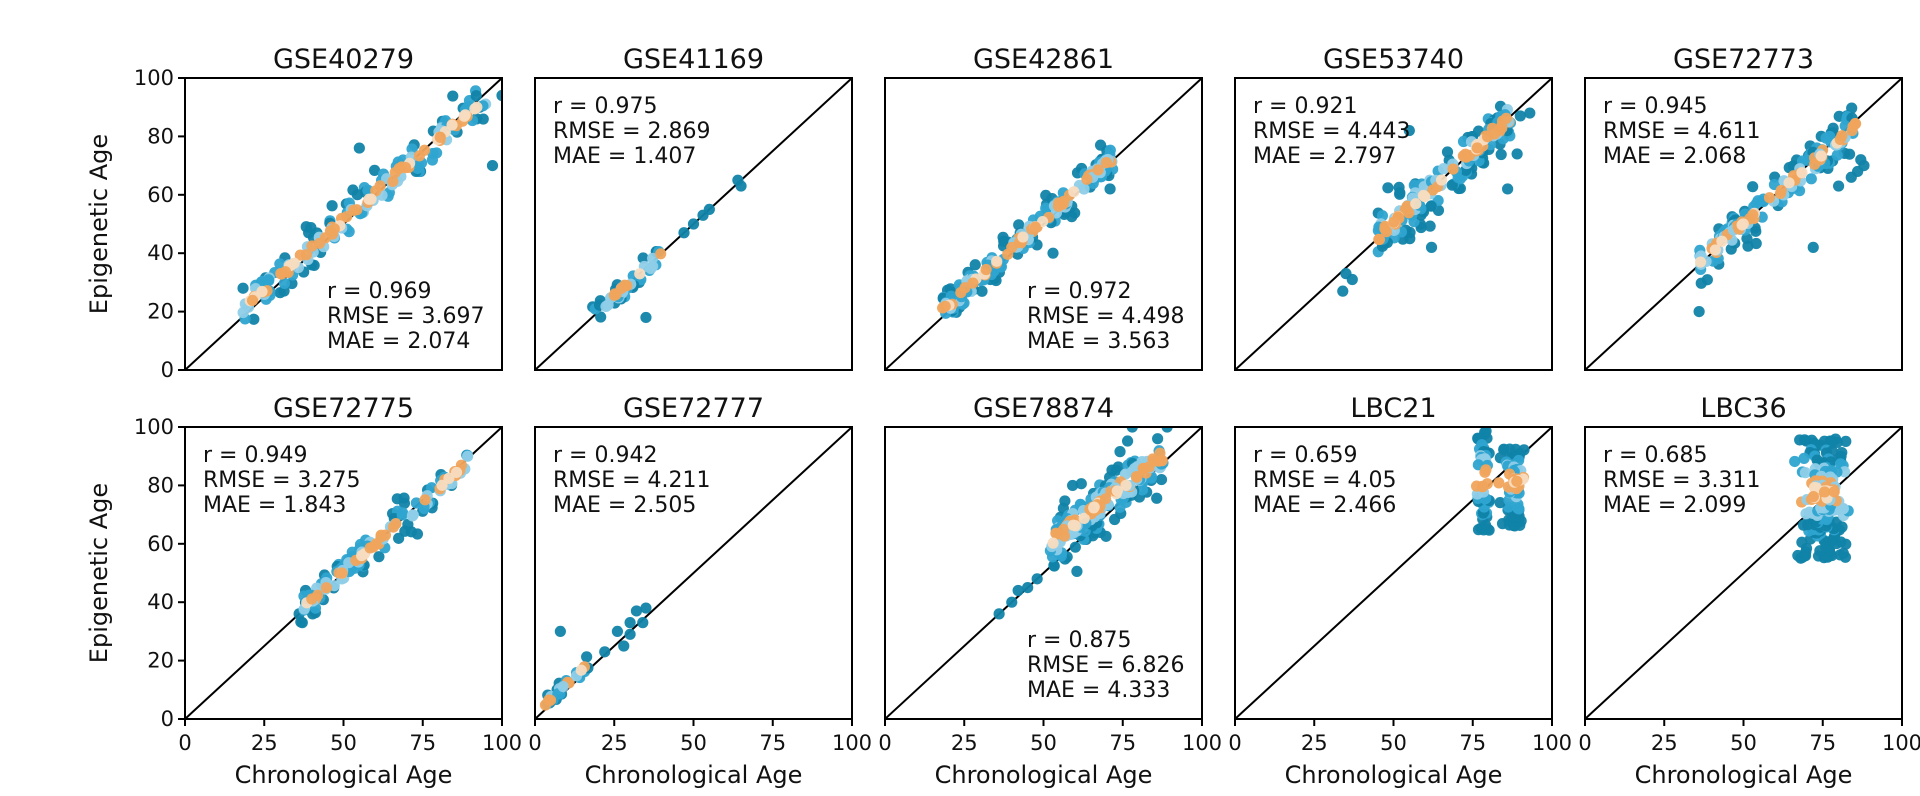 The height and width of the screenshot is (796, 1920). Describe the element at coordinates (160, 485) in the screenshot. I see `y-tick-label-5-80: 80` at that location.